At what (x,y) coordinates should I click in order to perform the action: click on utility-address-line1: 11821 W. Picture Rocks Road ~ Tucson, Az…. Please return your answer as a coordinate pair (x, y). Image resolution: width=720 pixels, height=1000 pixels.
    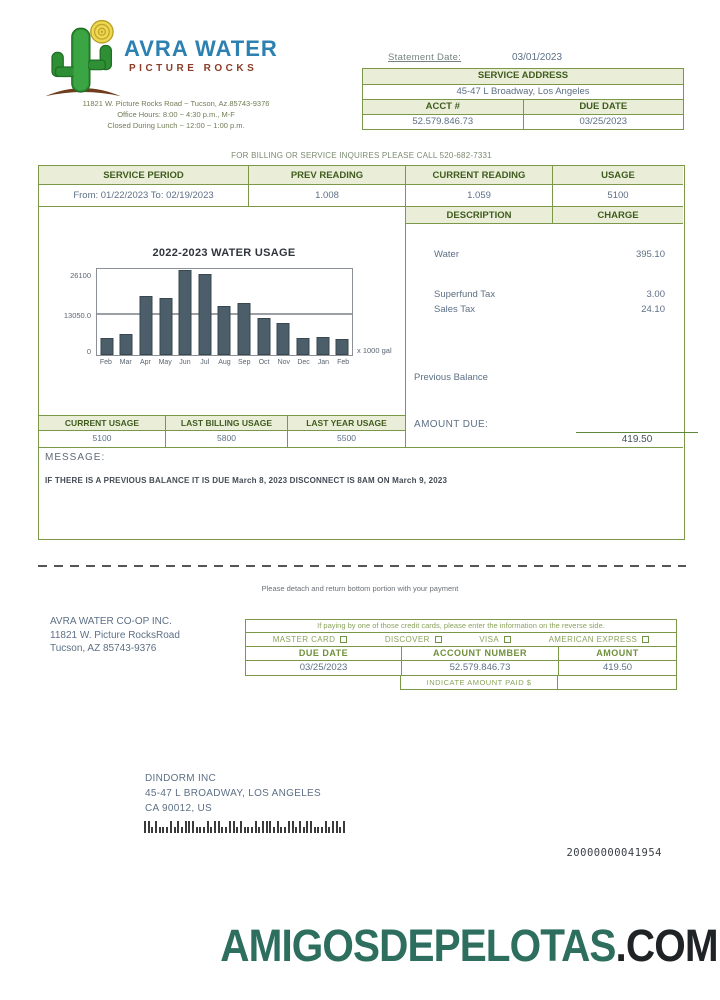
    Looking at the image, I should click on (176, 103).